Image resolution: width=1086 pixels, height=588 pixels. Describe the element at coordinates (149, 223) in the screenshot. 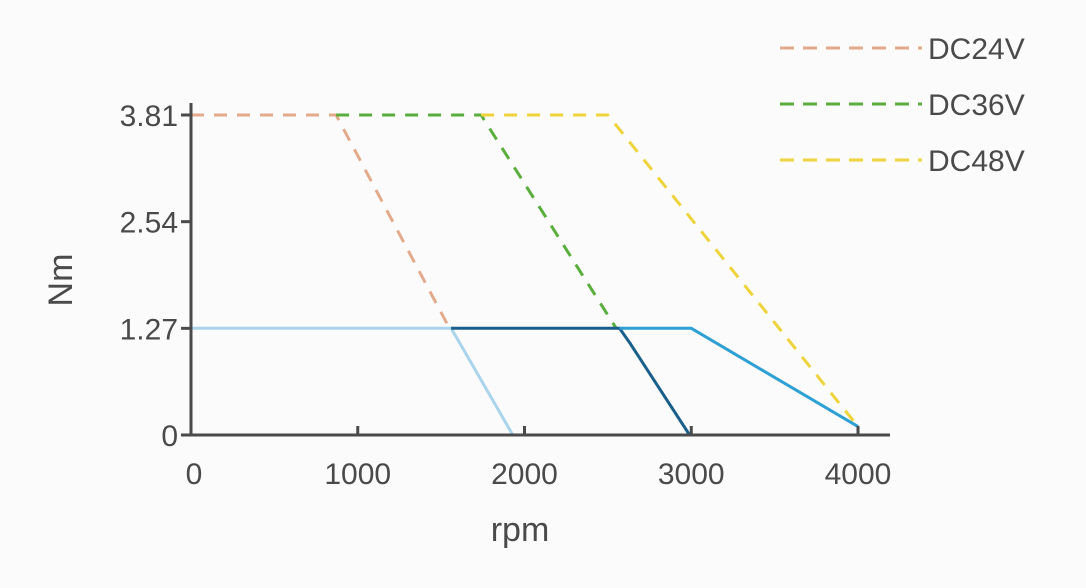

I see `y-tick-label: 2.54` at that location.